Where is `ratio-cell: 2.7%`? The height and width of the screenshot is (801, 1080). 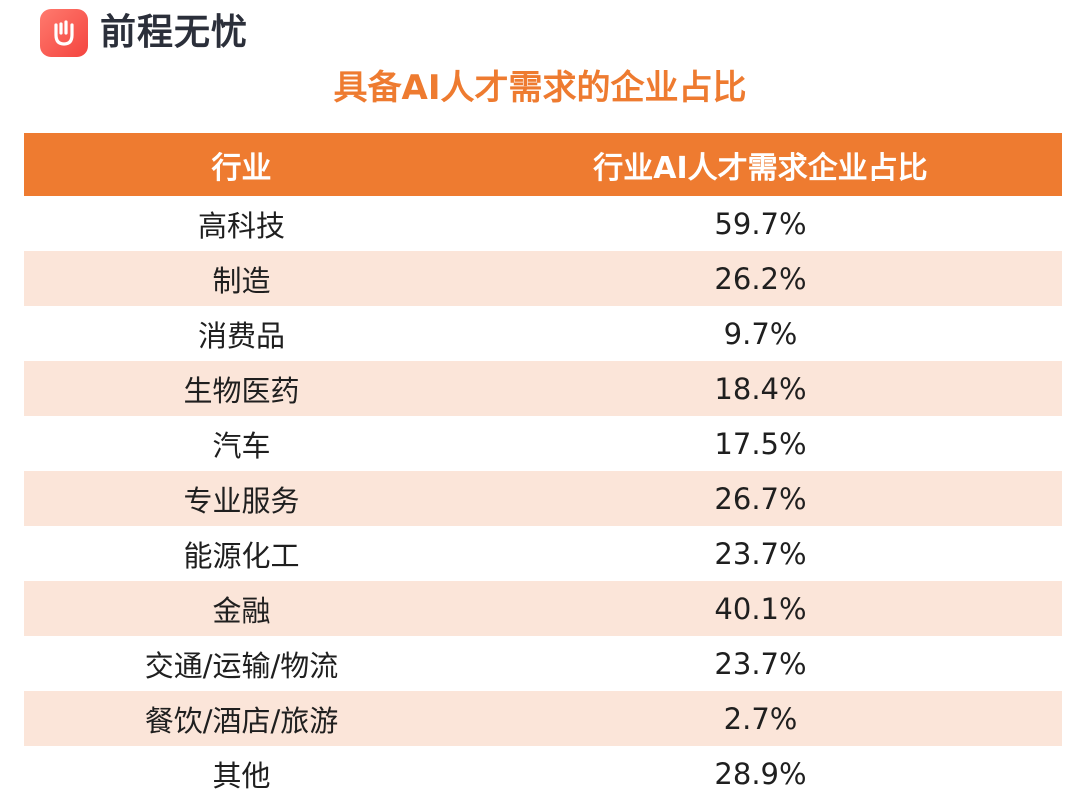
ratio-cell: 2.7% is located at coordinates (760, 718).